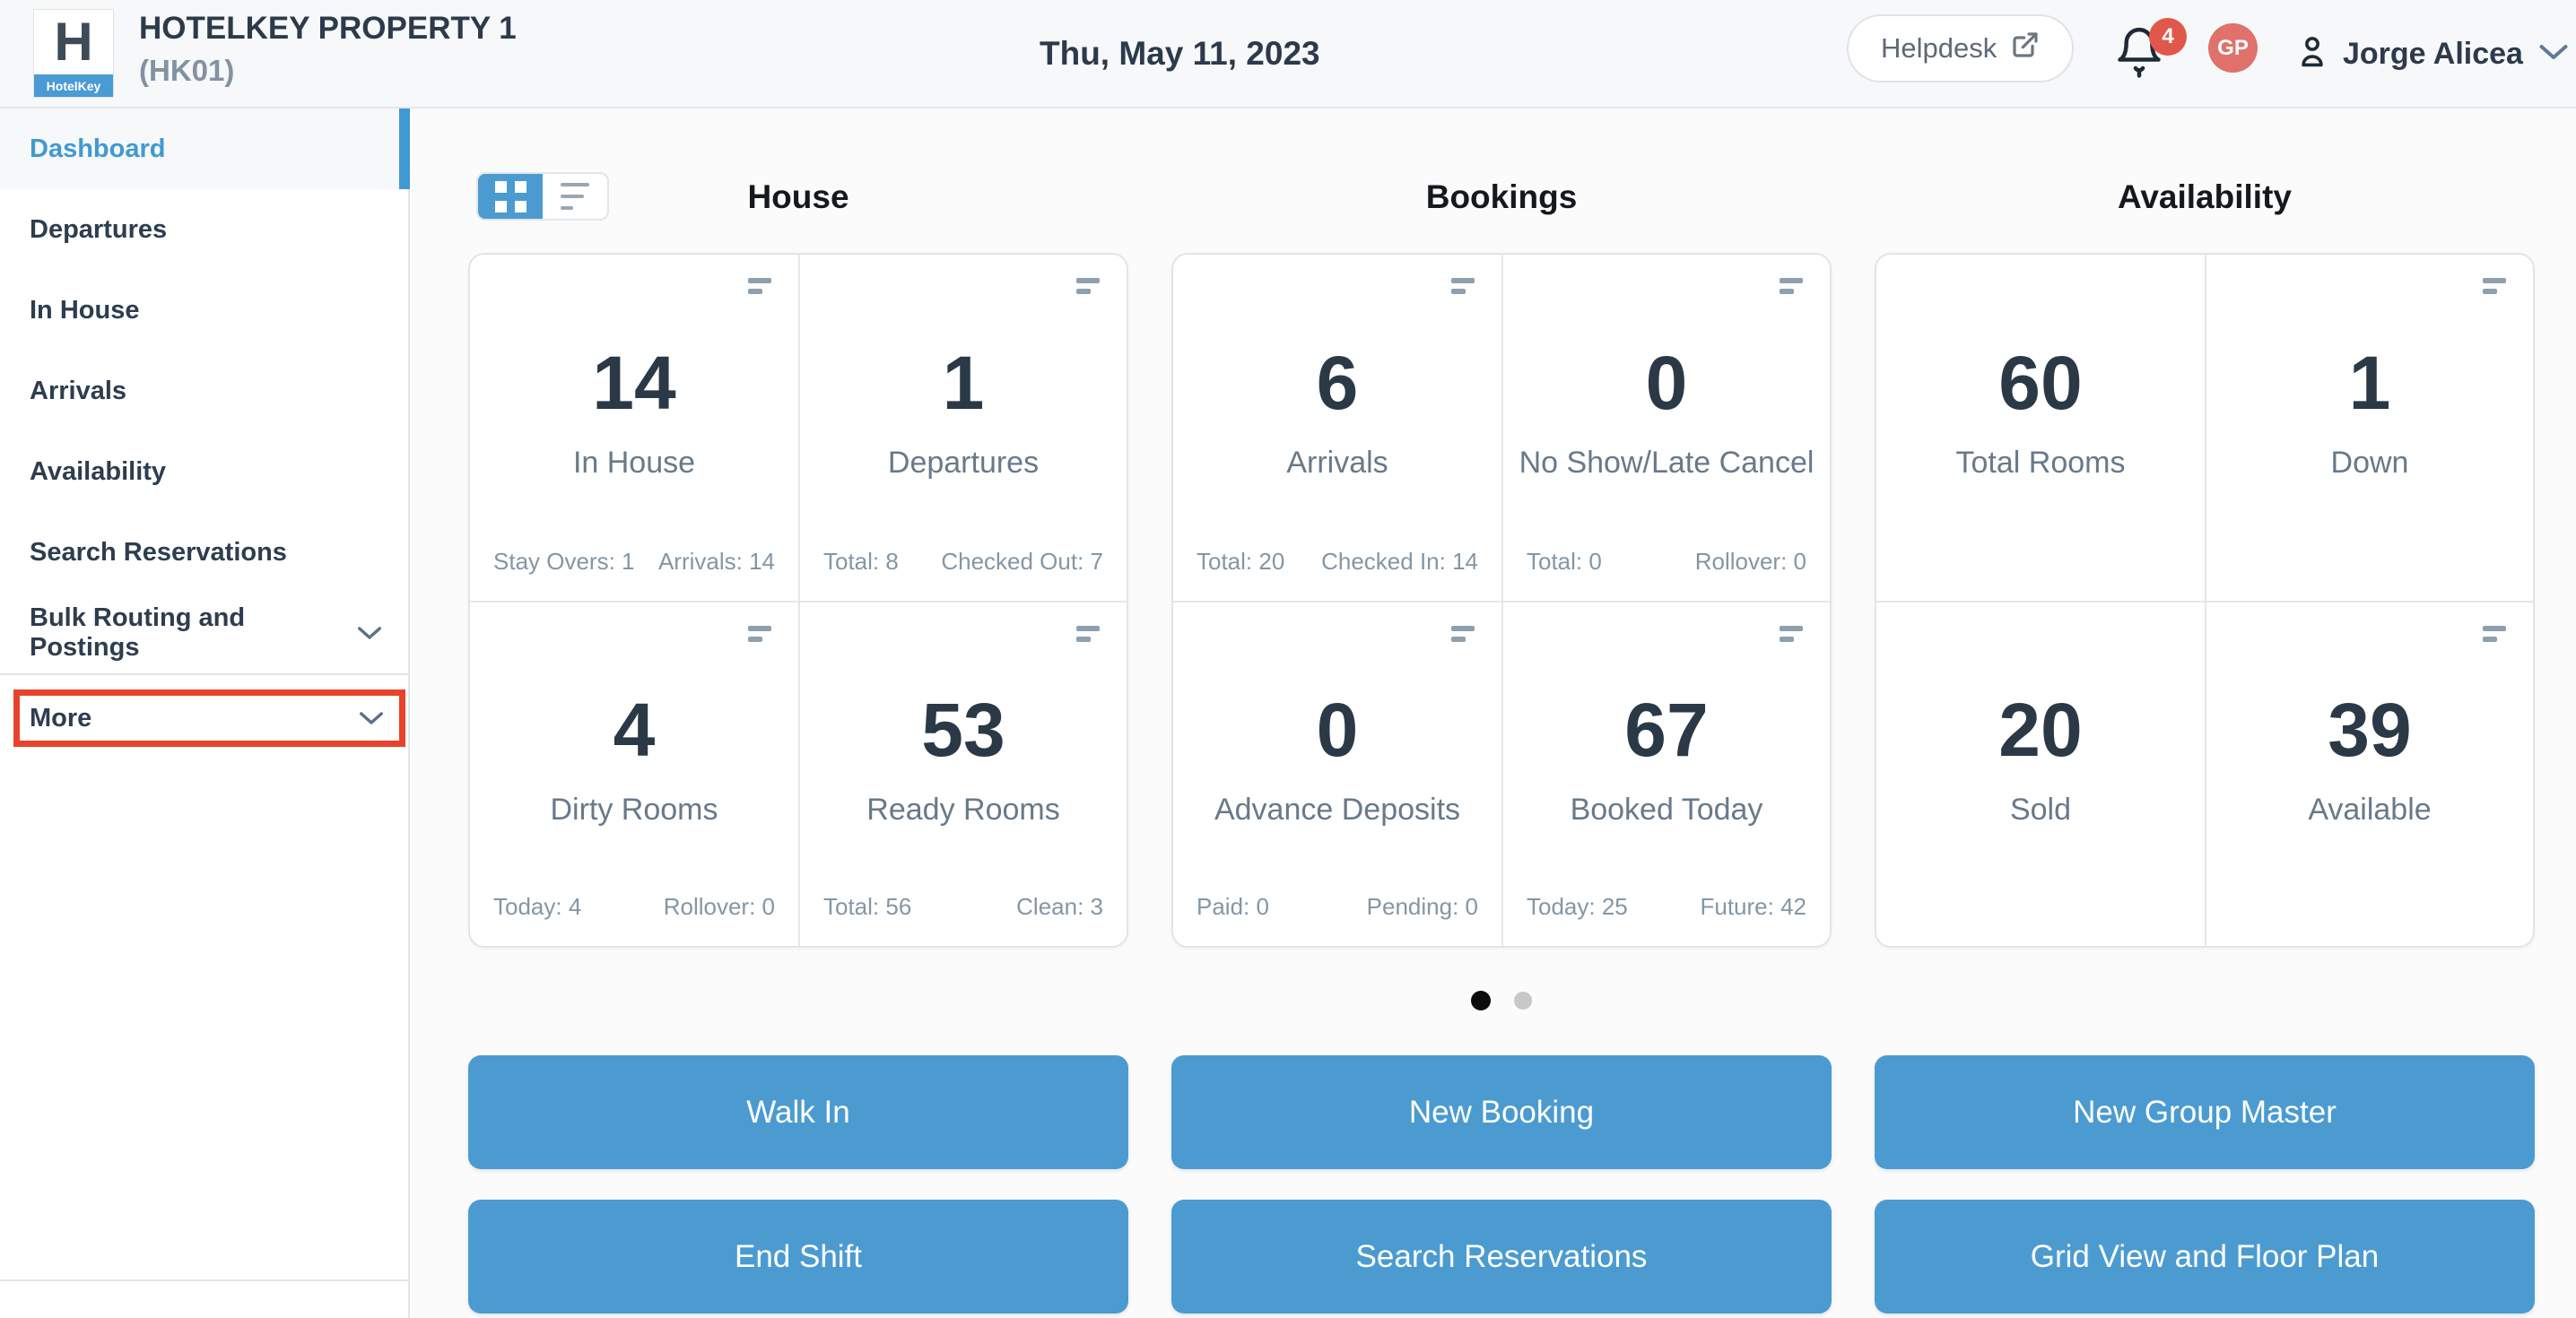 The height and width of the screenshot is (1318, 2576). I want to click on tile-label: Booked Today, so click(1666, 809).